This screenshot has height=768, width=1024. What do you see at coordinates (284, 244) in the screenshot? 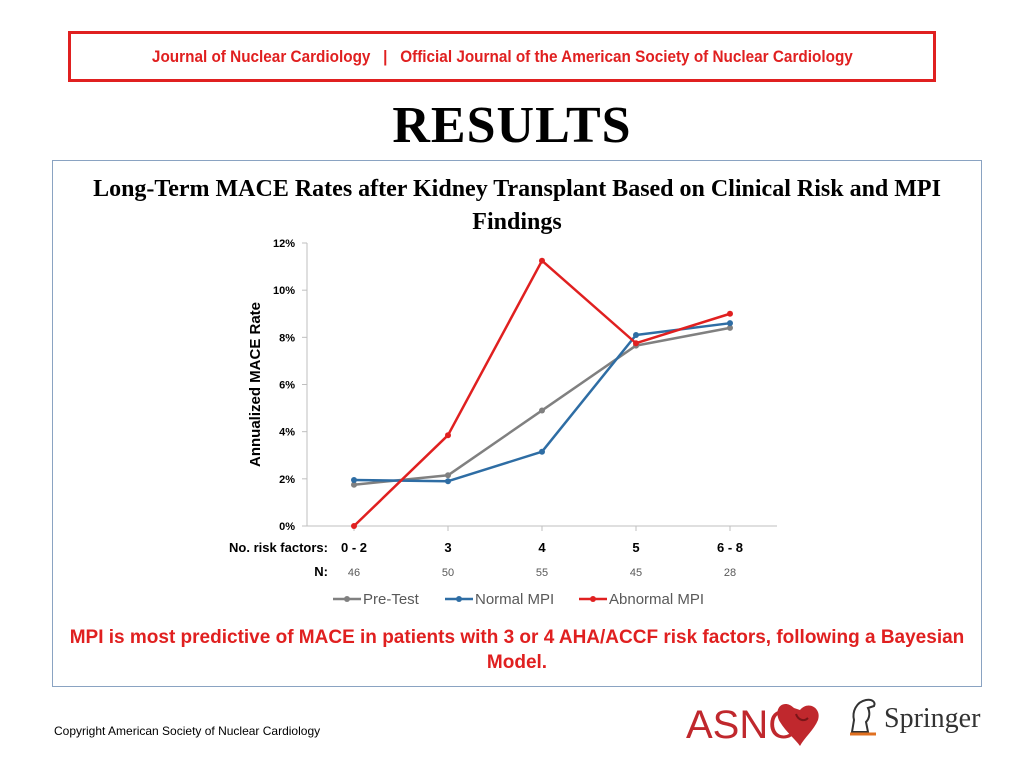
I see `y-tick-label: 12%` at bounding box center [284, 244].